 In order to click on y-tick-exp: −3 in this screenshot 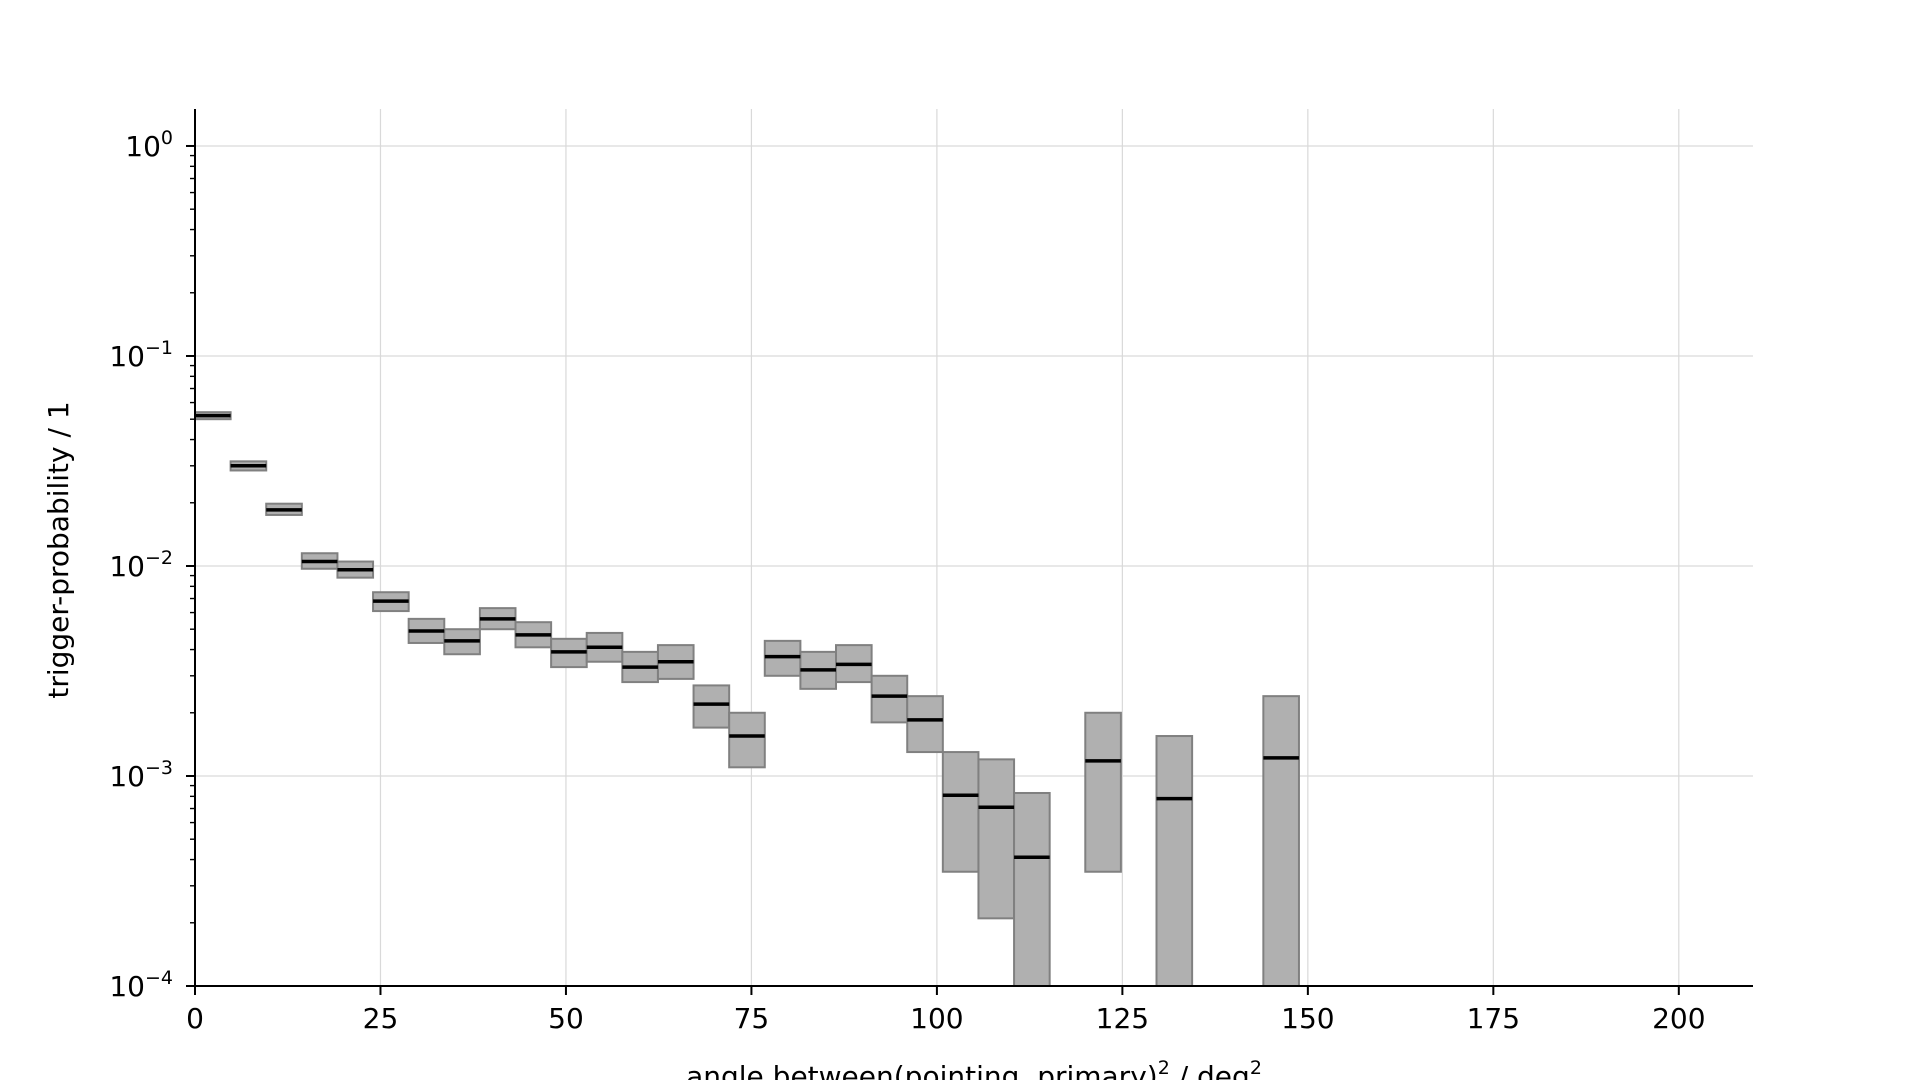, I will do `click(159, 768)`.